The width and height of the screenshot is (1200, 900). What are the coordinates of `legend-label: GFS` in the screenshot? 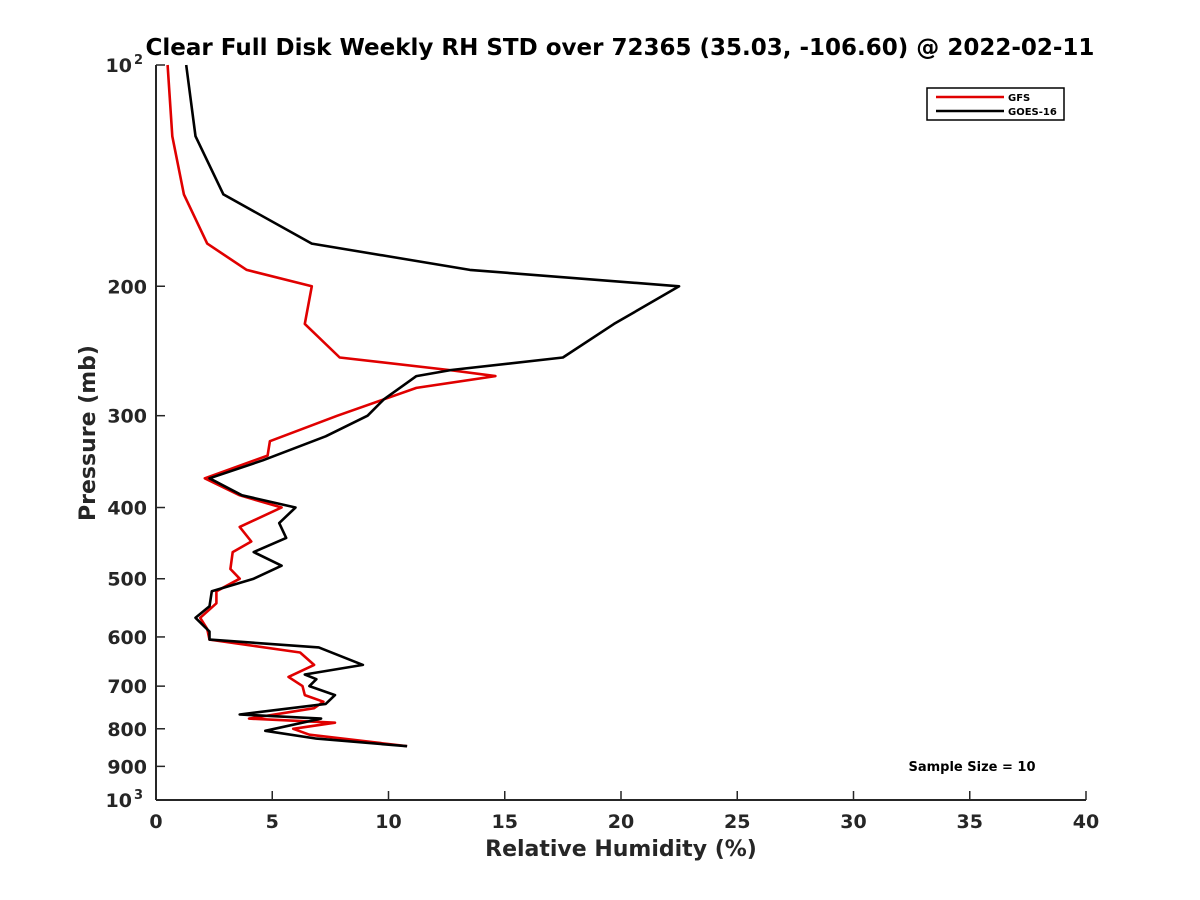 It's located at (1019, 98).